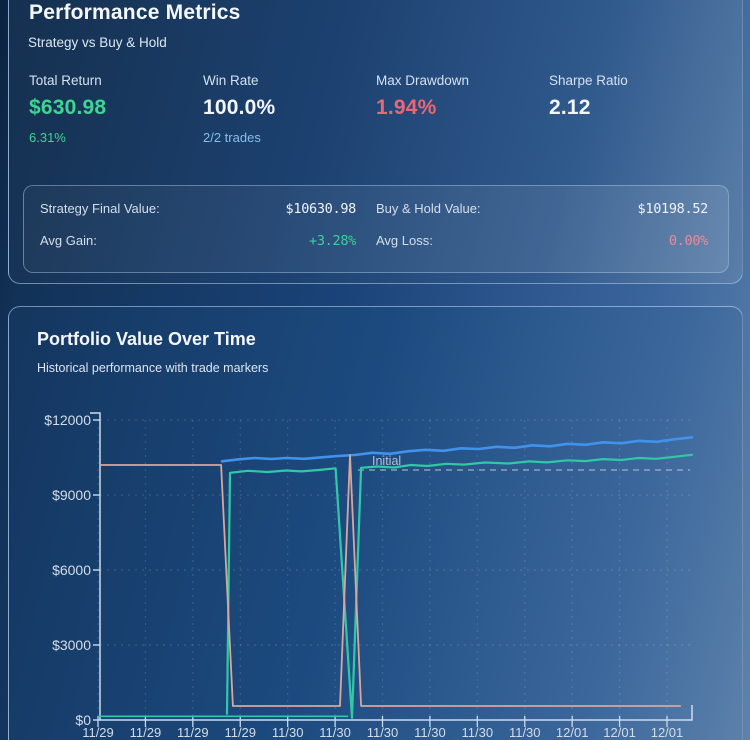 The width and height of the screenshot is (750, 740). What do you see at coordinates (113, 109) in the screenshot?
I see `stat-total-return: Total Return $630.98 6.31%` at bounding box center [113, 109].